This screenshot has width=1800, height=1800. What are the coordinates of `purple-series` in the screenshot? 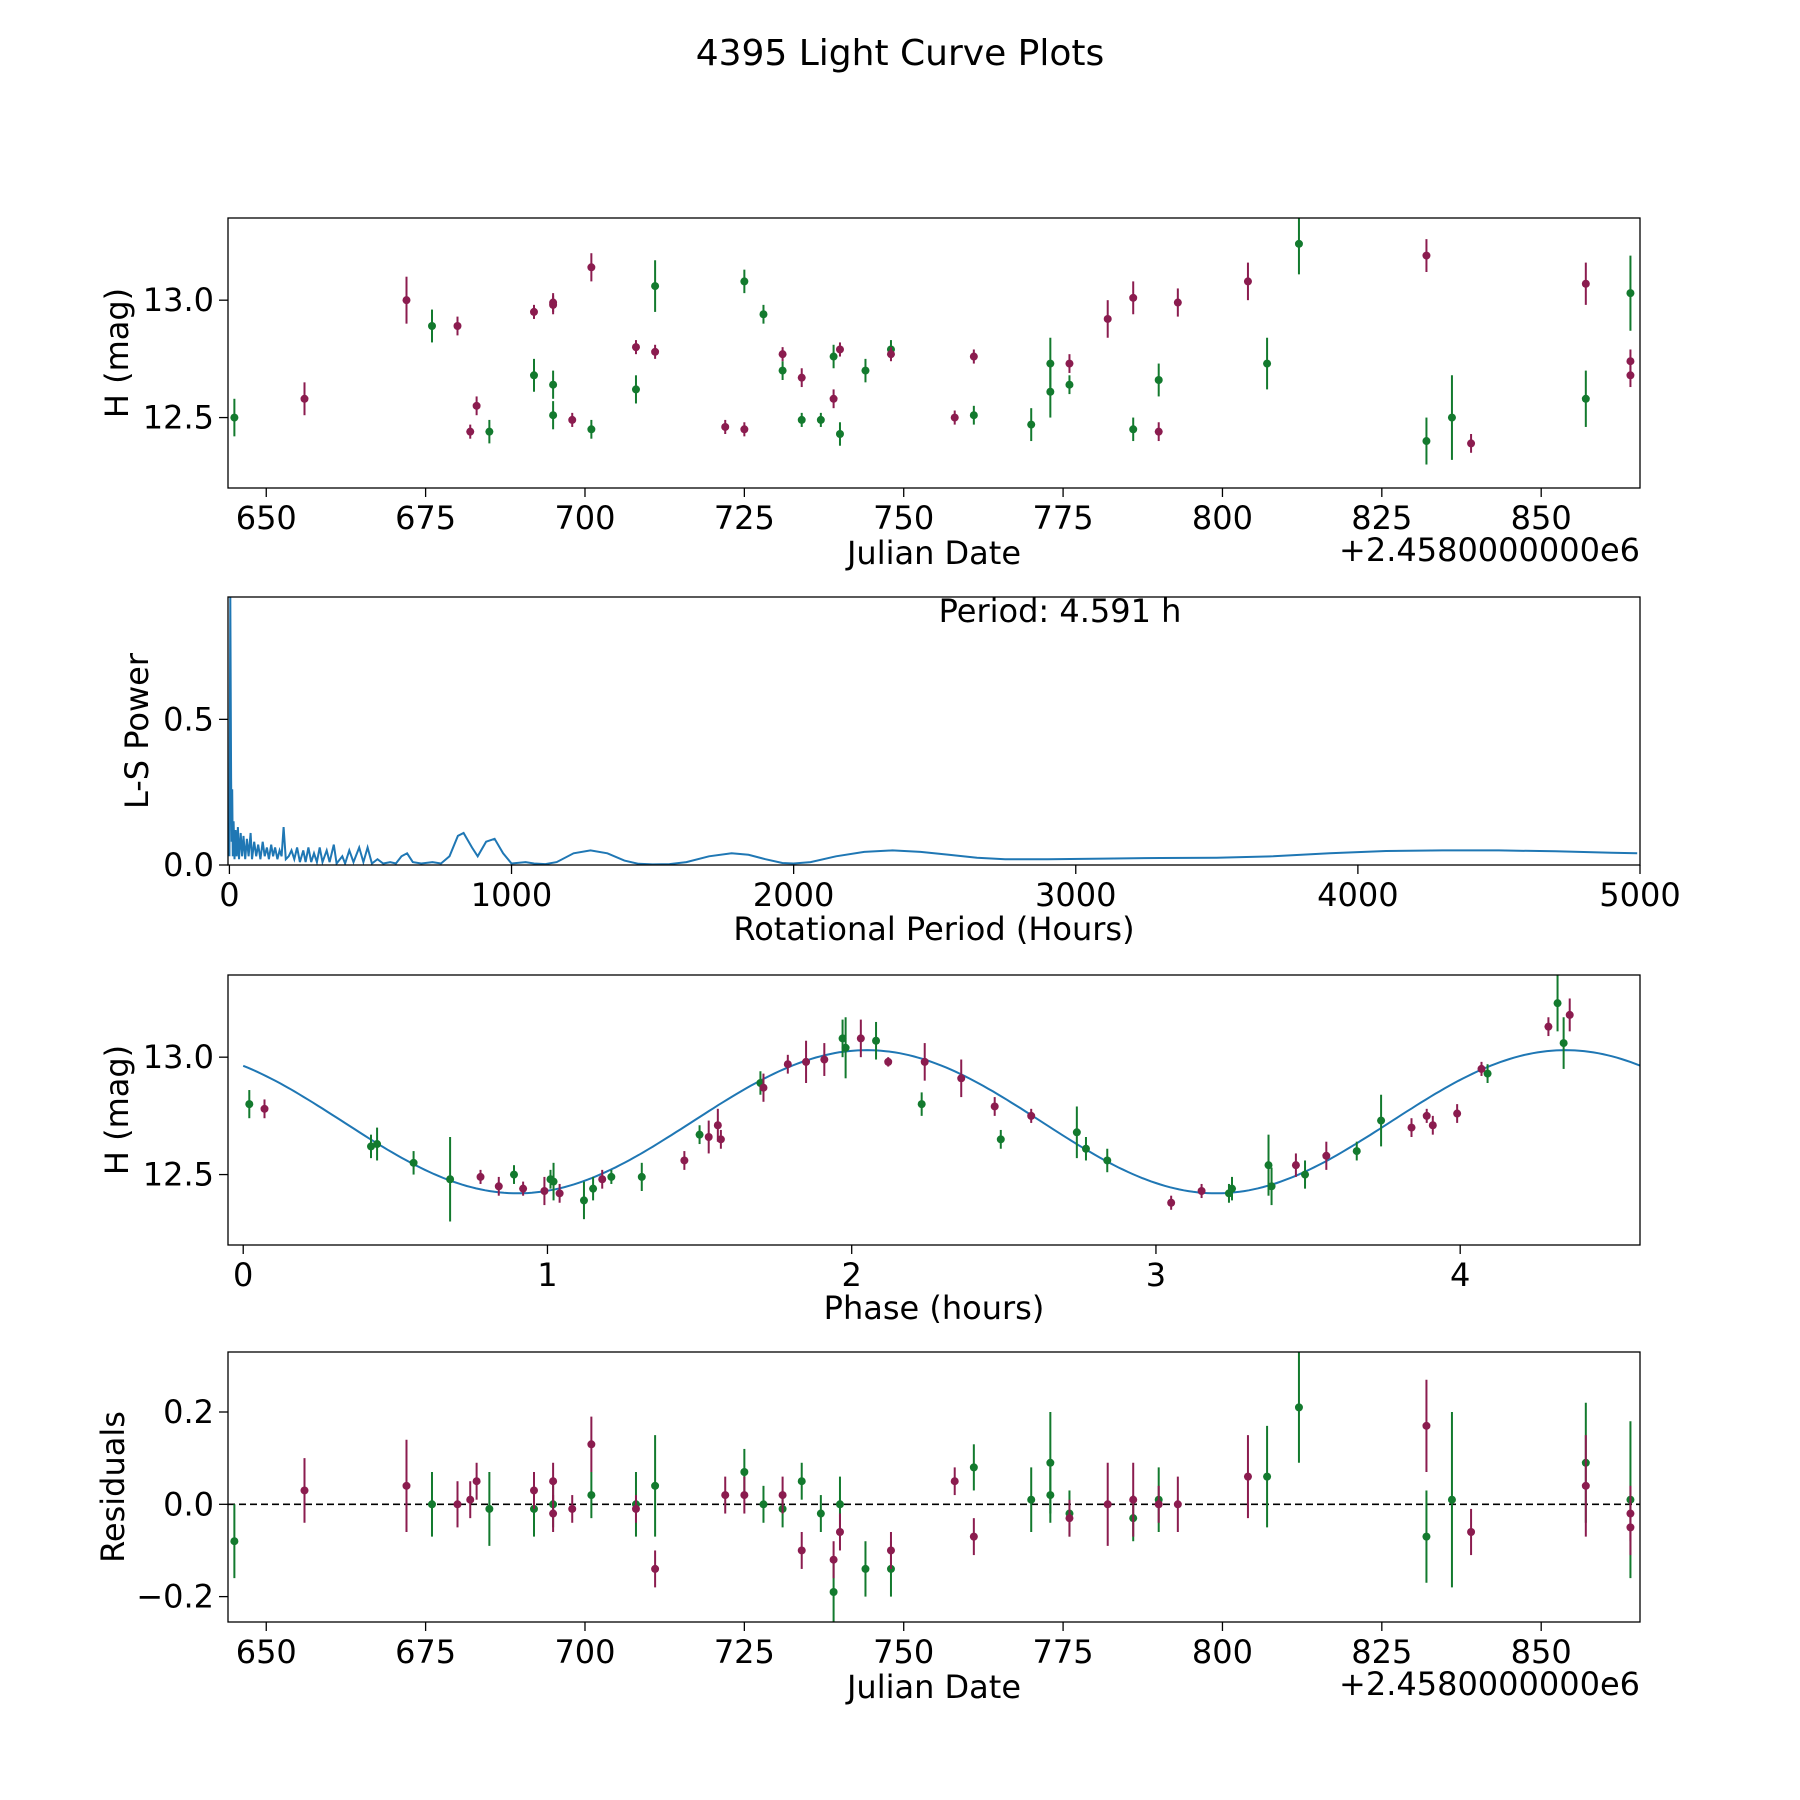 It's located at (917, 1104).